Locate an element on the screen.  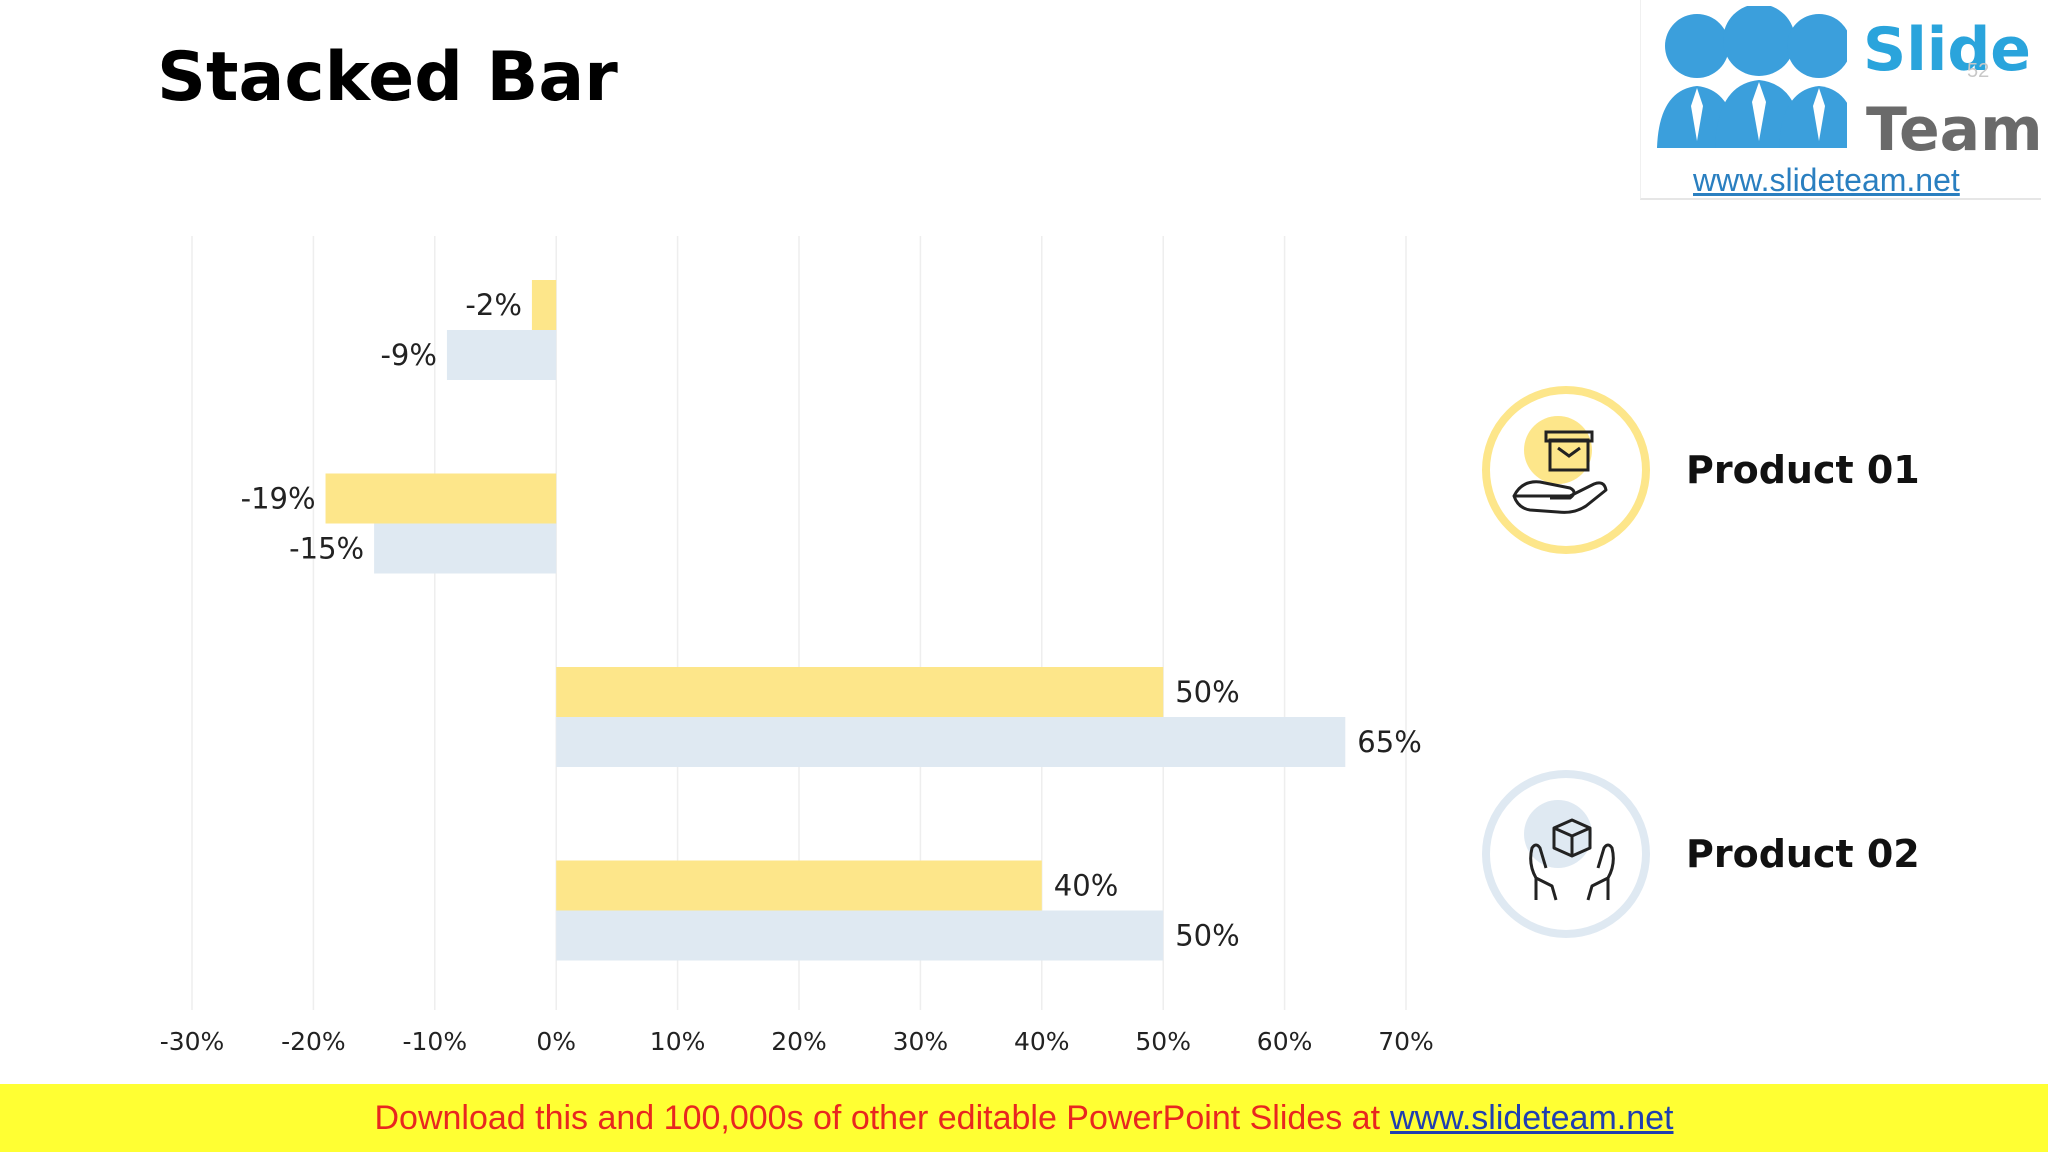
slideteam-logo: Slide Team 52 www.slideteam.net is located at coordinates (1841, 100).